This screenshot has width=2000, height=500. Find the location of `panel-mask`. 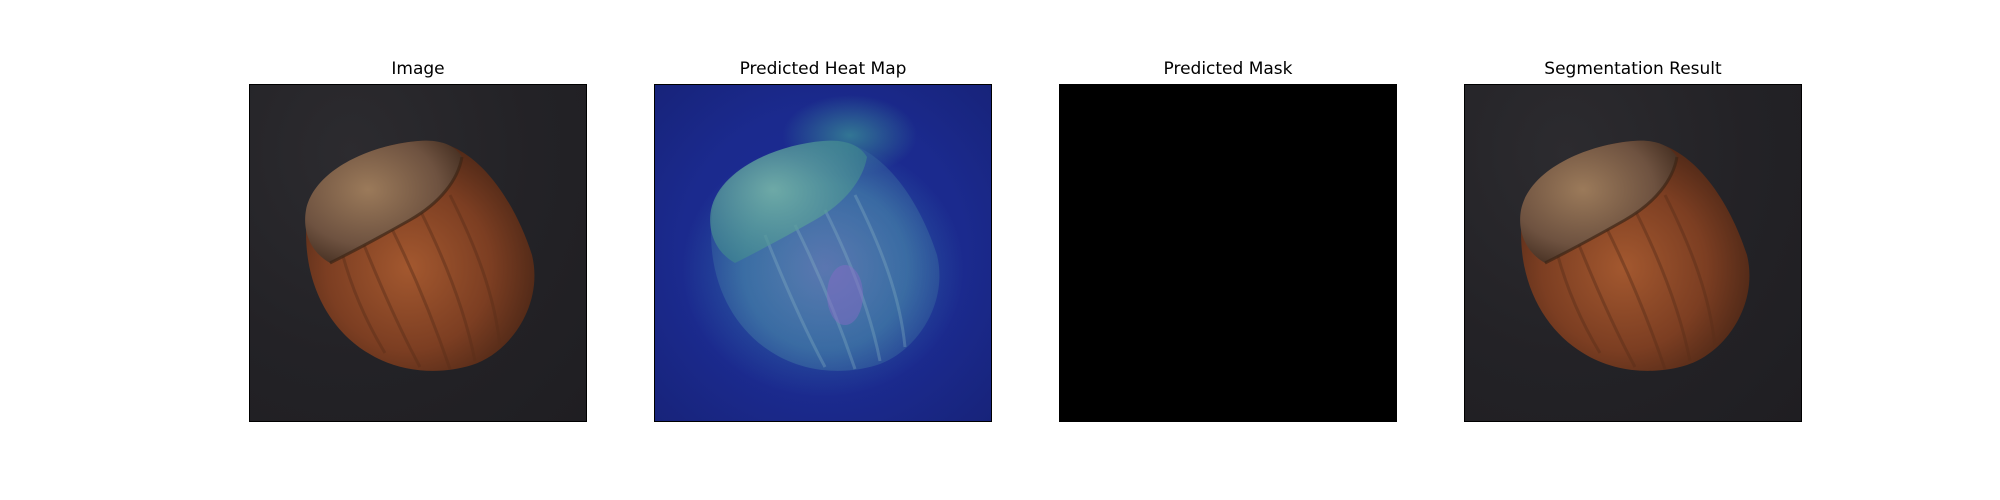

panel-mask is located at coordinates (1228, 253).